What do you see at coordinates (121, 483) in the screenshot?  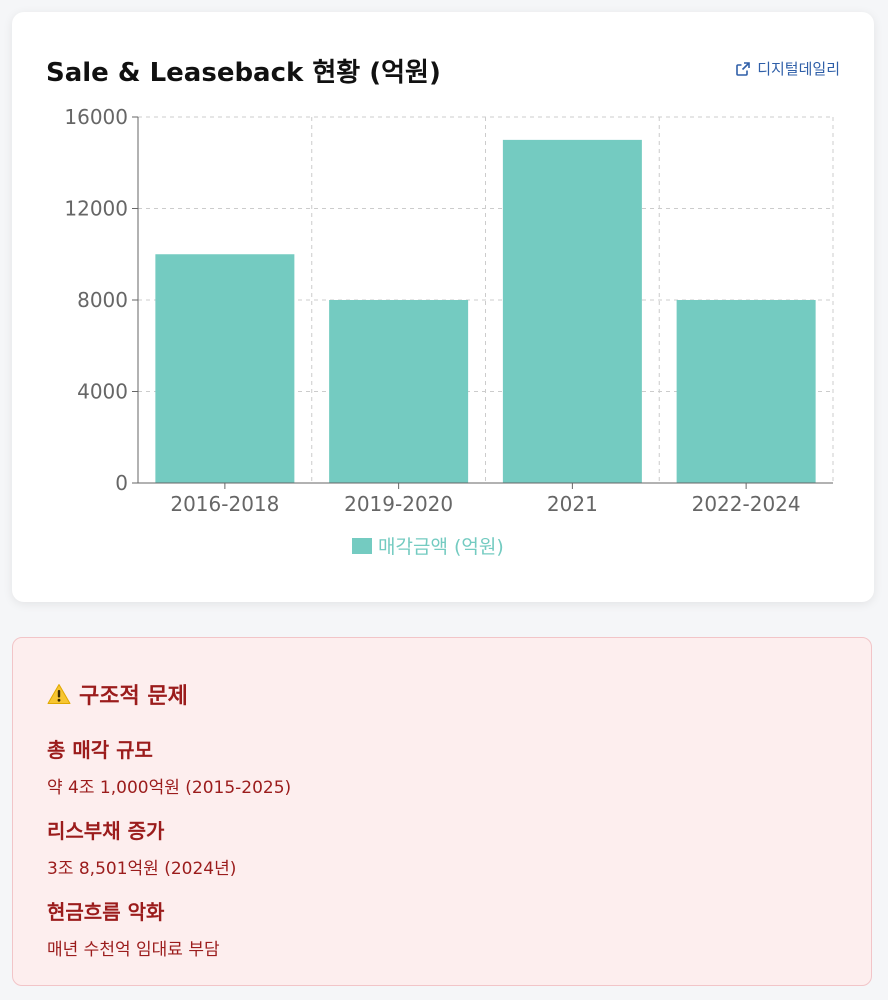 I see `y-tick-label: 0` at bounding box center [121, 483].